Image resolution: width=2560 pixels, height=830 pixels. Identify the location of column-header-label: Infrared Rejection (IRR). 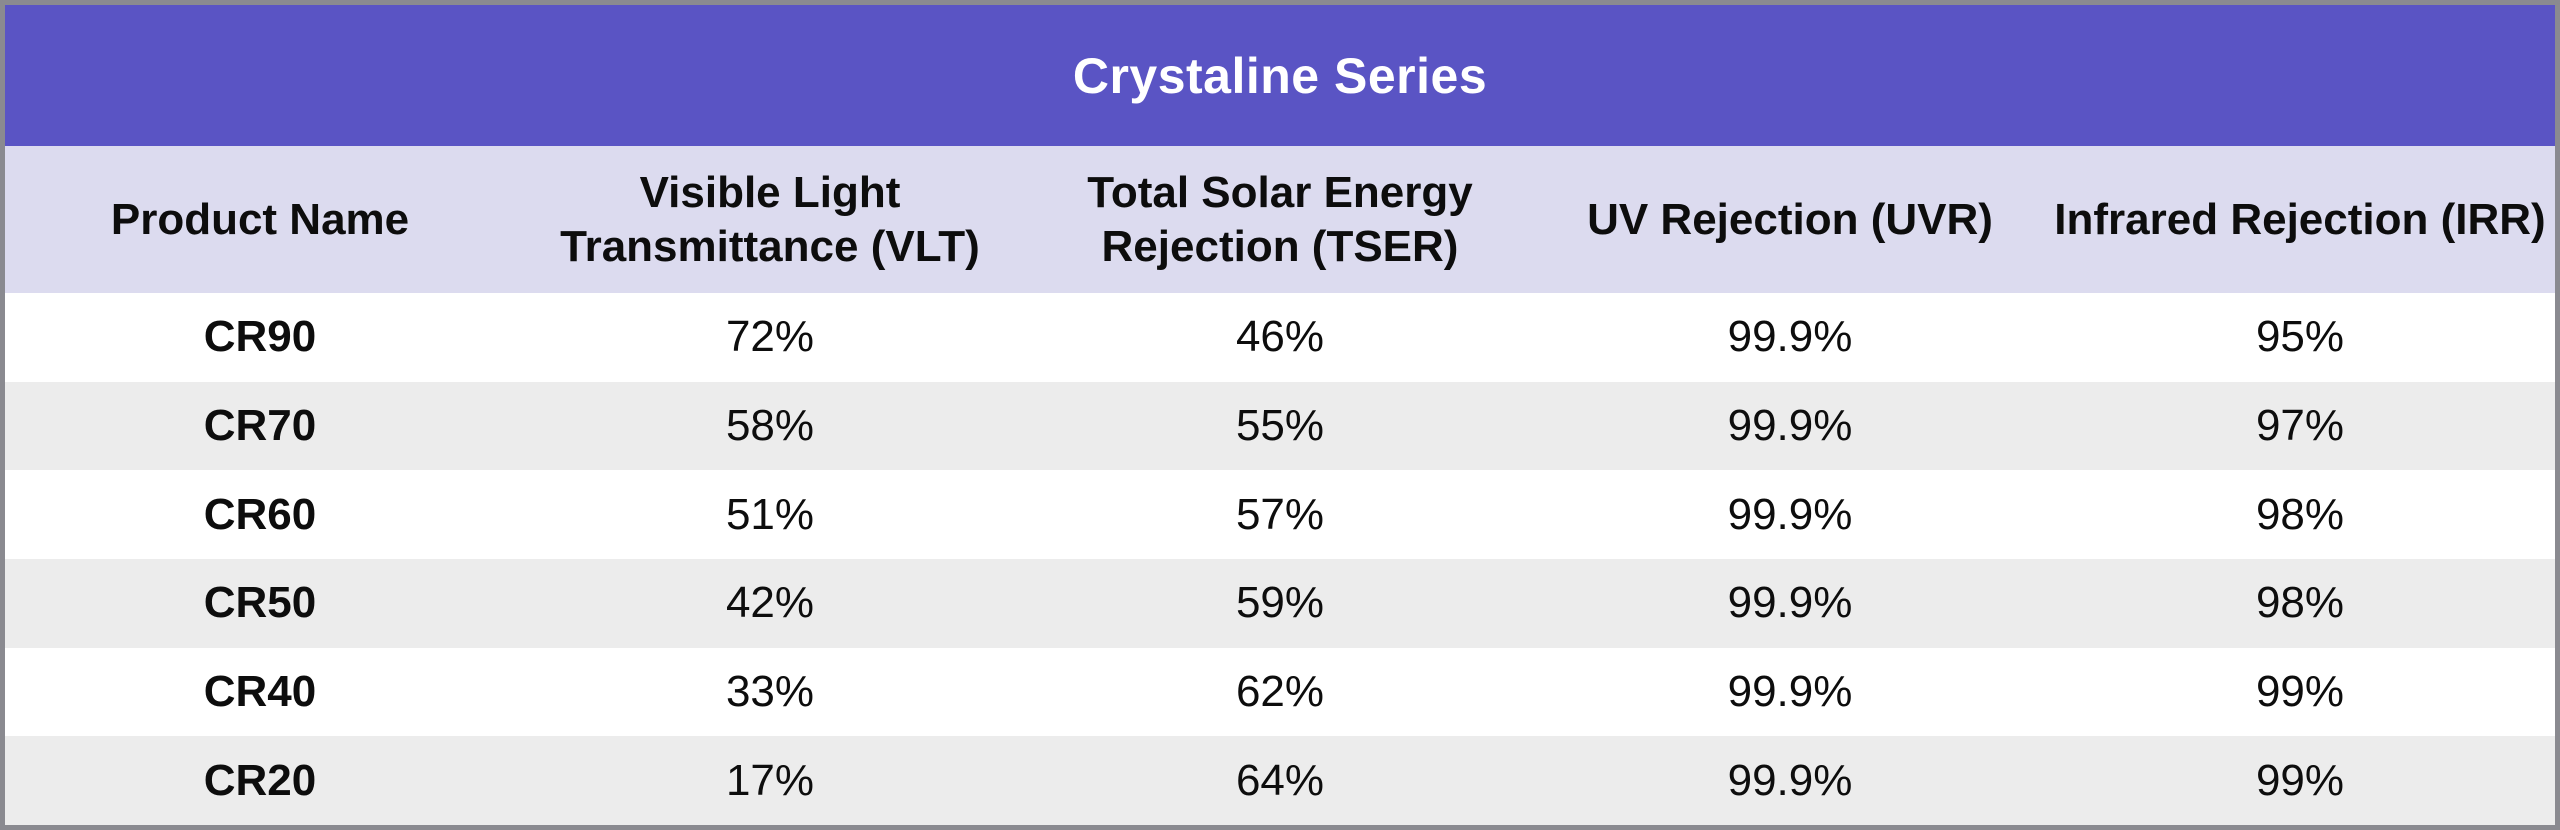
(2300, 219).